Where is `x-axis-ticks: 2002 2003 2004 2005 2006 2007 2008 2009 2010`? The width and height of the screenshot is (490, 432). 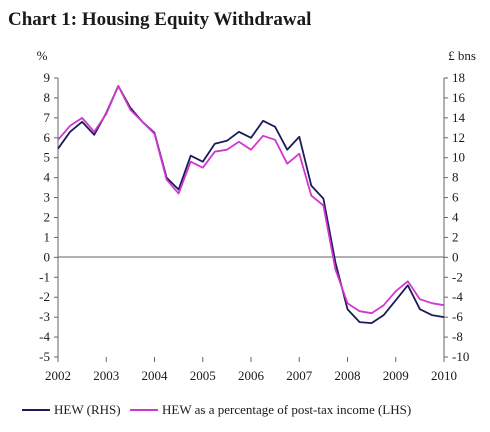
x-axis-ticks: 2002 2003 2004 2005 2006 2007 2008 2009 2010 is located at coordinates (251, 370).